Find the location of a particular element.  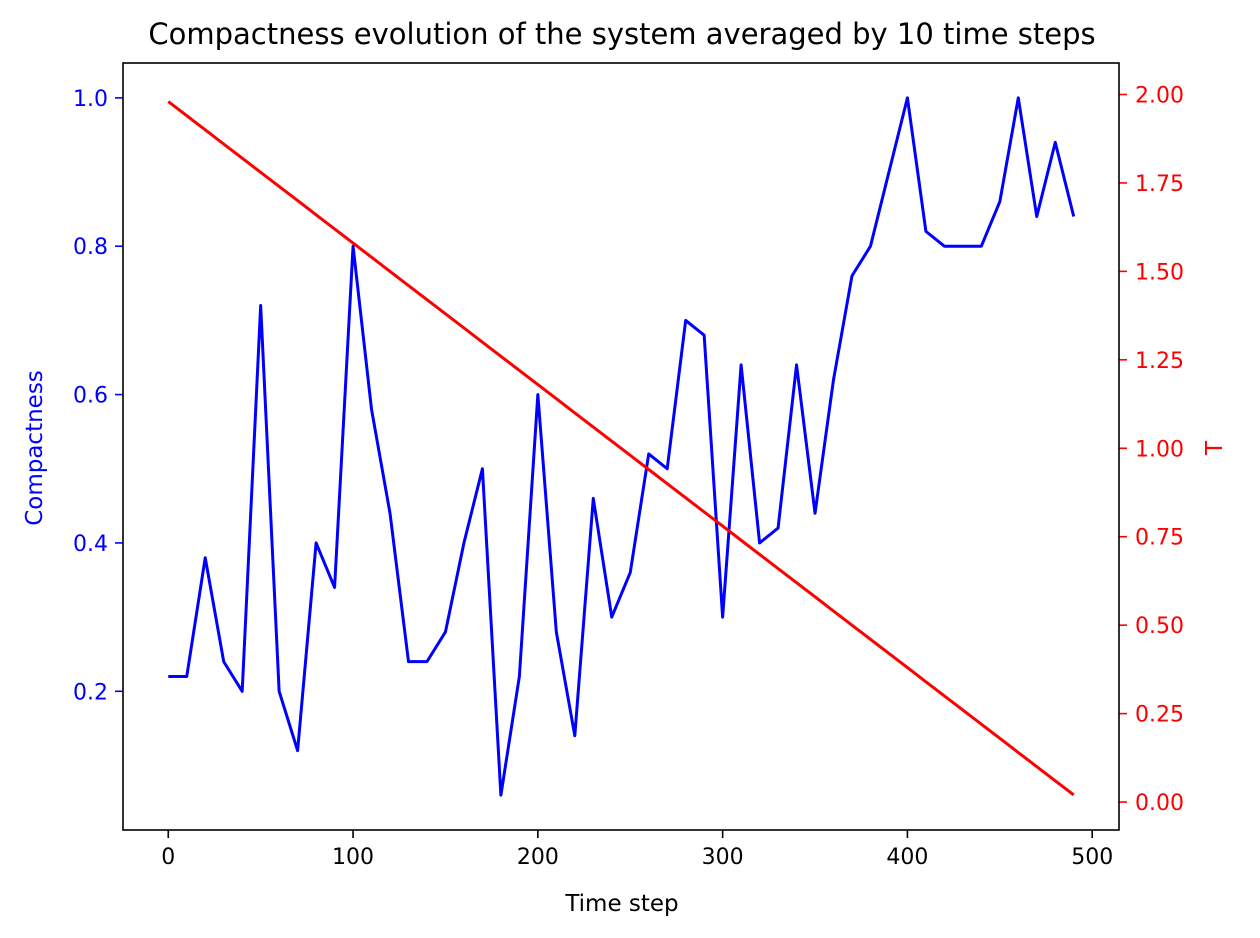

y-right-tick-label: 1.75 is located at coordinates (1159, 184).